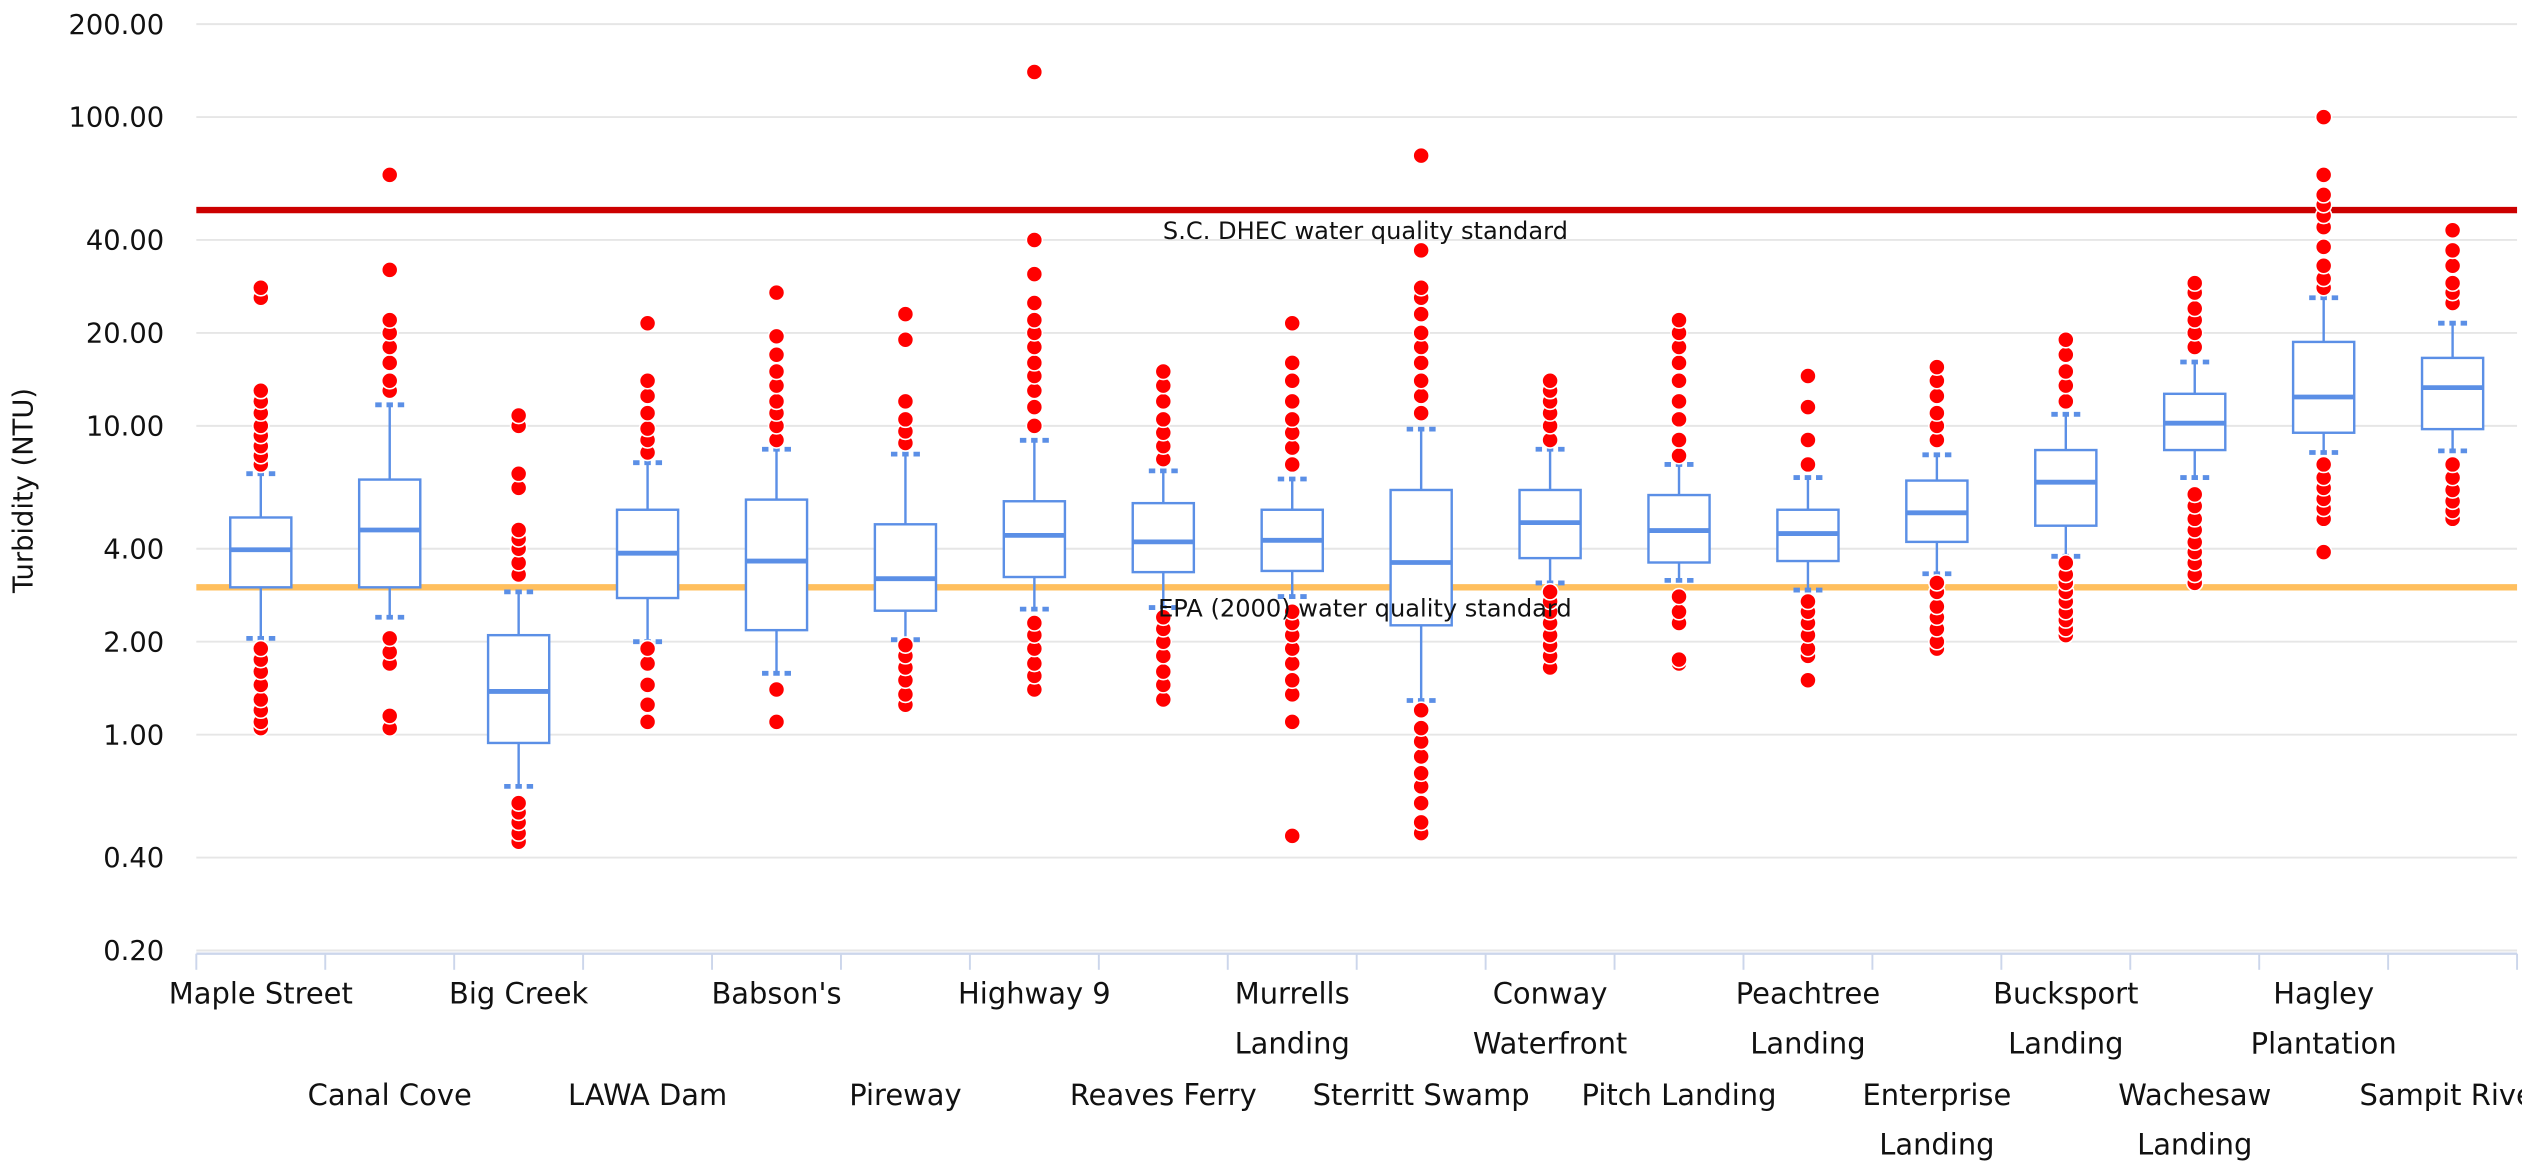  I want to click on y-tick-label: 0.40, so click(133, 858).